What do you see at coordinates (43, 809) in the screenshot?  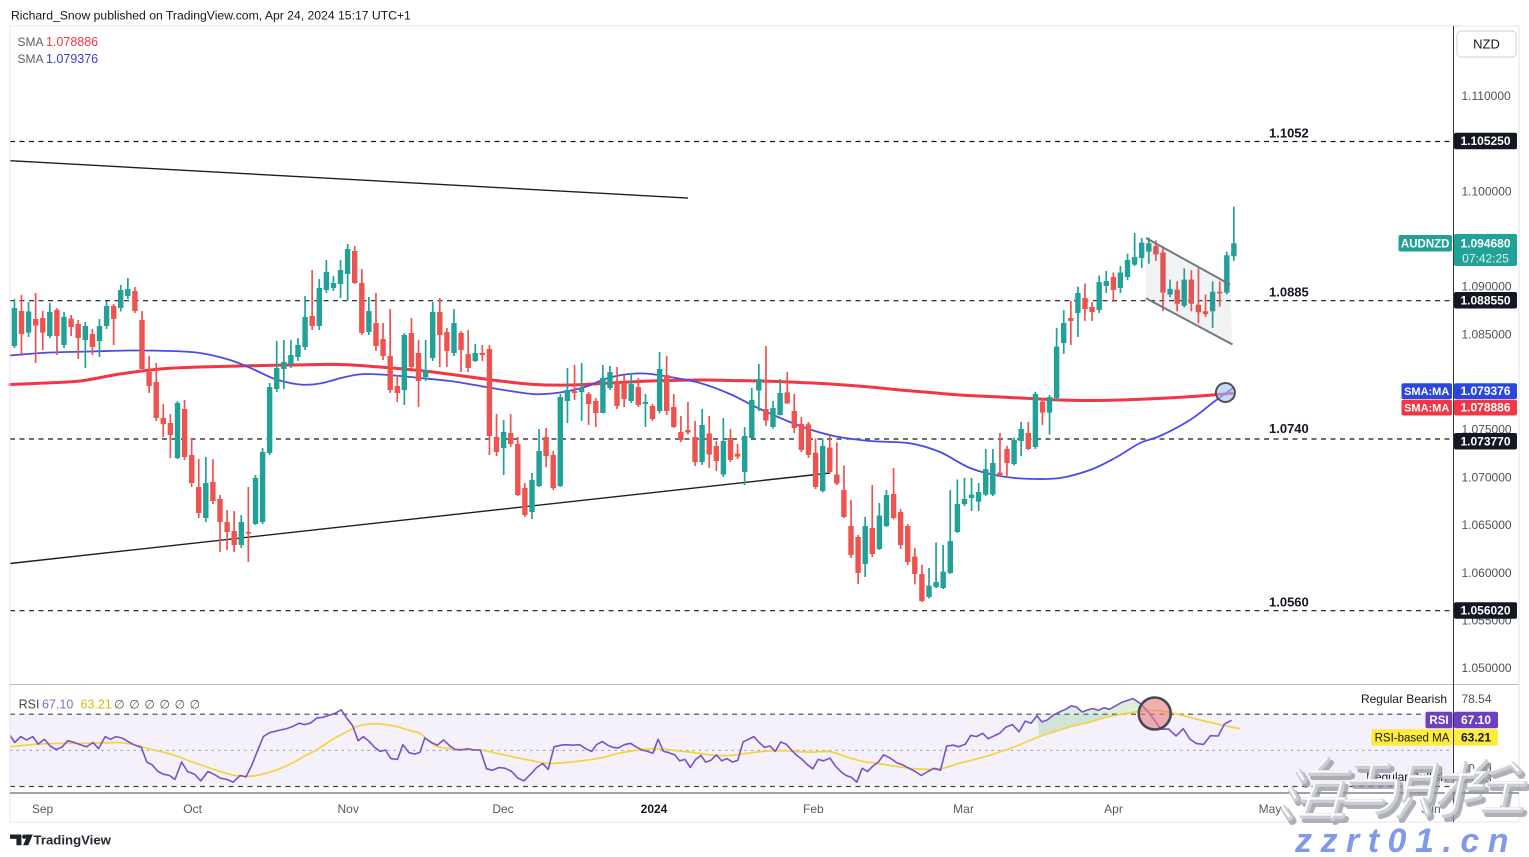 I see `svg-text: Sep` at bounding box center [43, 809].